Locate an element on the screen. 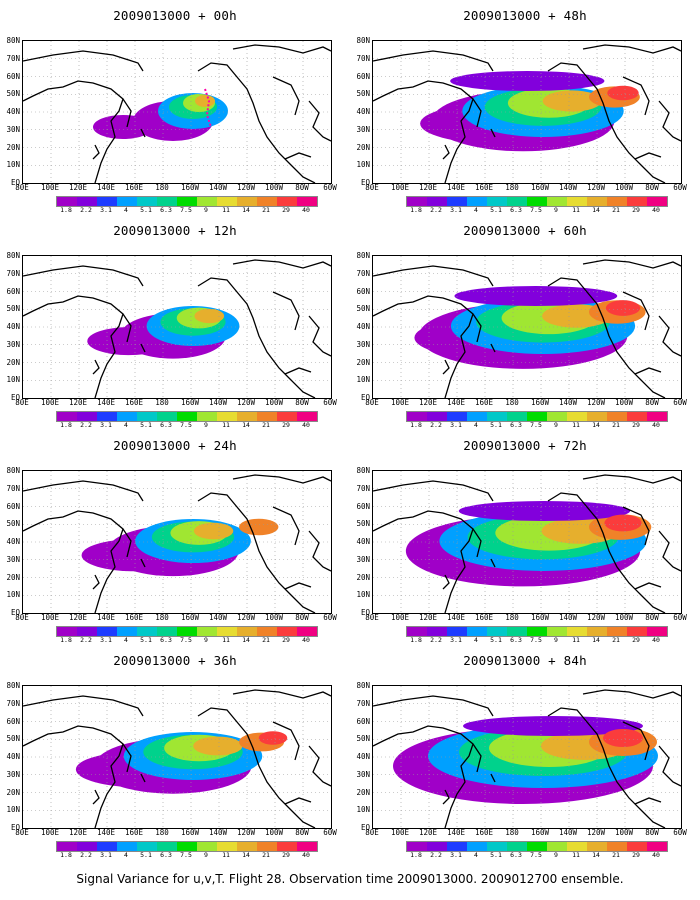 This screenshot has height=900, width=700. latitude-label: 30N is located at coordinates (363, 559).